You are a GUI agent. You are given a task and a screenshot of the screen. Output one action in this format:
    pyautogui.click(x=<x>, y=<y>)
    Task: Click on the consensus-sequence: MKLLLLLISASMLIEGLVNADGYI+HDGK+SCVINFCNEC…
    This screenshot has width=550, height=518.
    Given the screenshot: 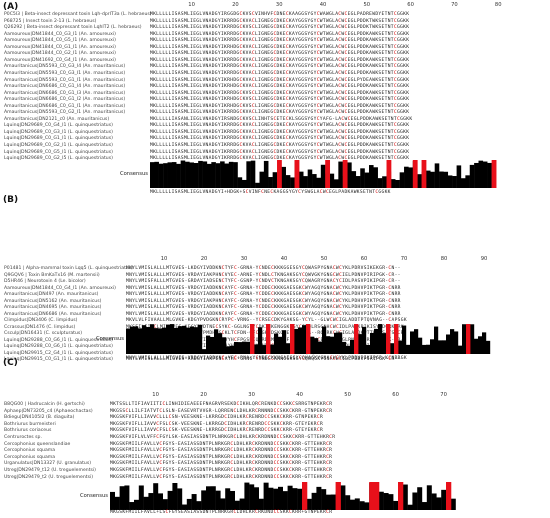 What is the action you would take?
    pyautogui.click(x=270, y=192)
    